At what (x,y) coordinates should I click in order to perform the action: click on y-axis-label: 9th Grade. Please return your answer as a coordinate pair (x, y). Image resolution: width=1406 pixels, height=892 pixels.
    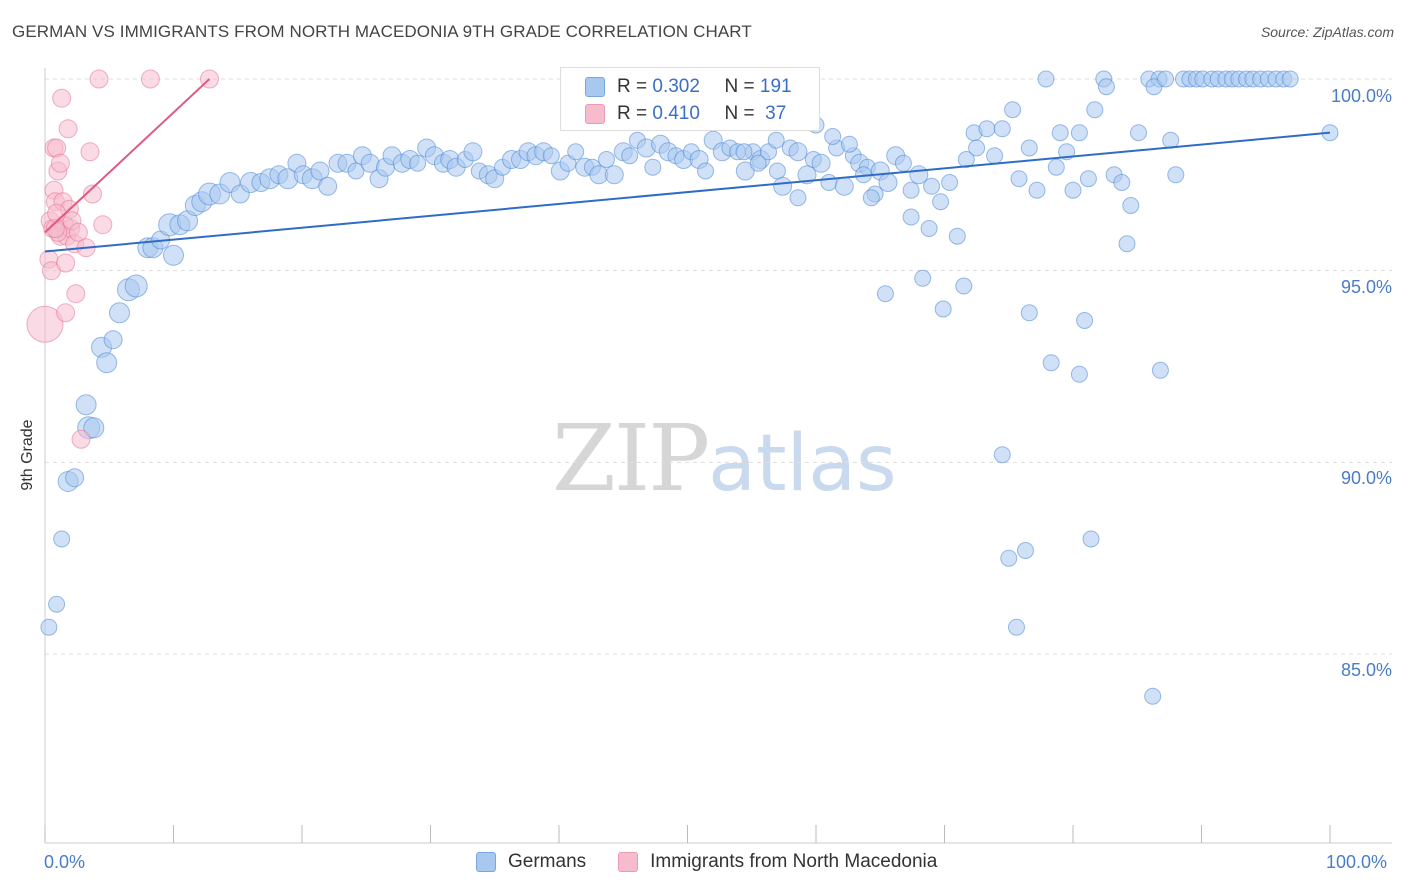
    Looking at the image, I should click on (27, 455).